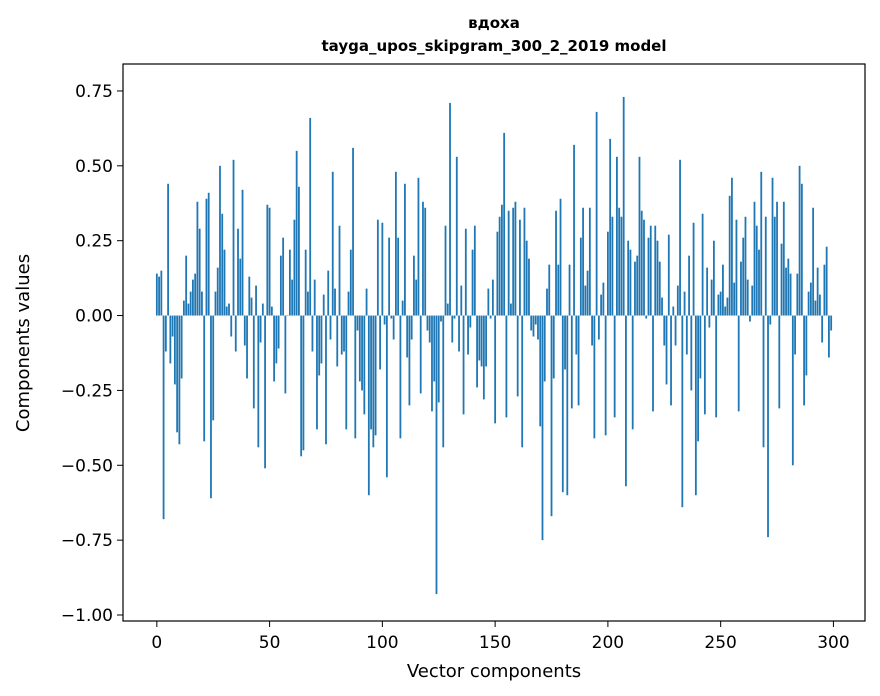 The width and height of the screenshot is (880, 696). Describe the element at coordinates (92, 354) in the screenshot. I see `y-axis-ticks: 0.75 0.50 0.25 0.00 −0.25 −0.50 −0.75 −1.00` at that location.